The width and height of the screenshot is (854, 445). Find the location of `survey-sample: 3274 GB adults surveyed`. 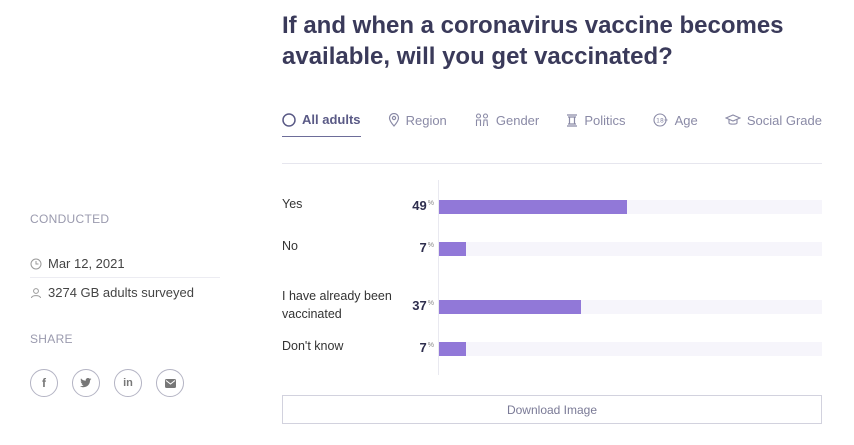

survey-sample: 3274 GB adults surveyed is located at coordinates (112, 292).